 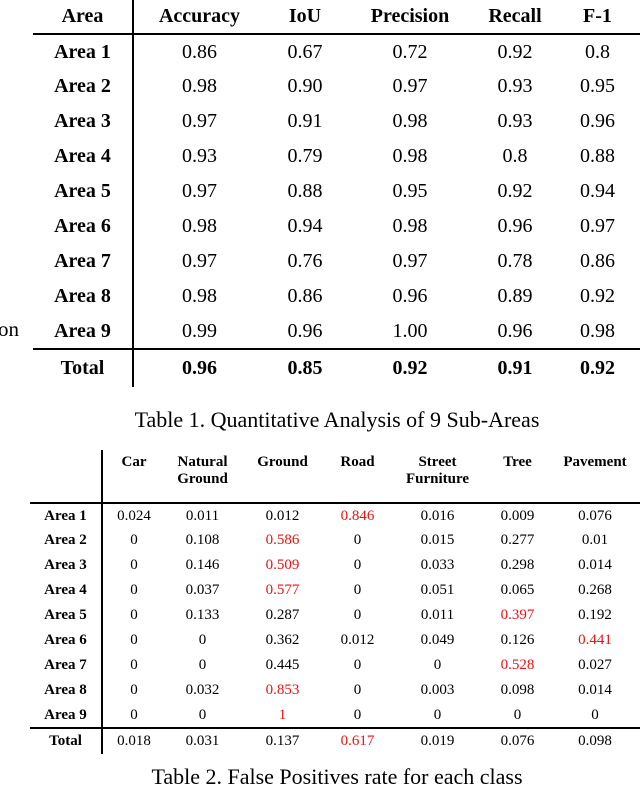 I want to click on column-header-f1: F-1, so click(x=597, y=16).